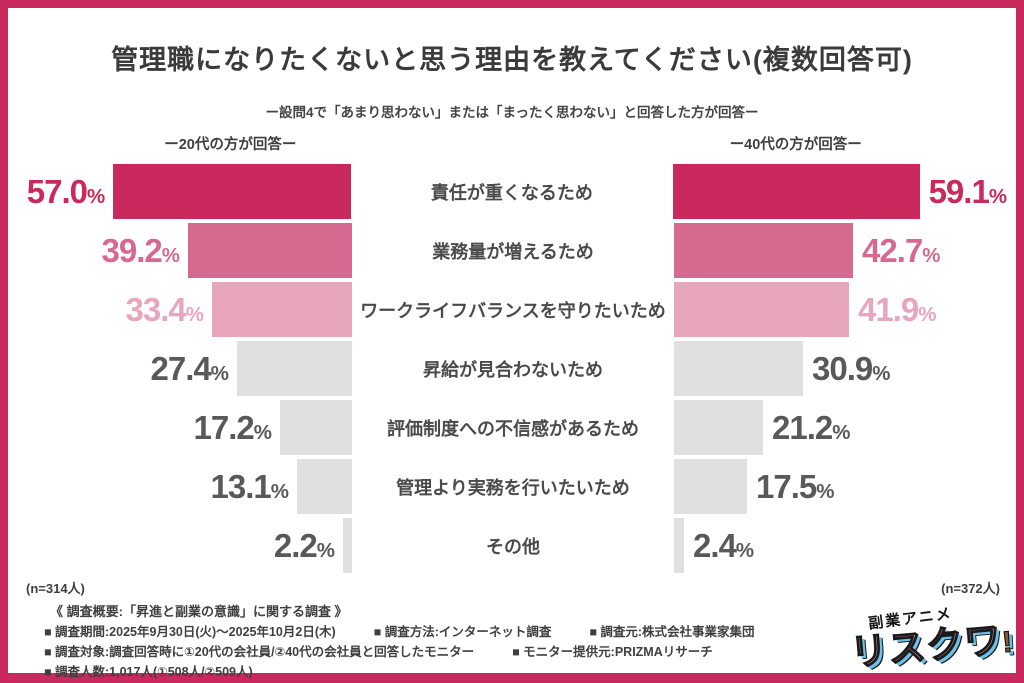  I want to click on right-track: 21.2%, so click(840, 427).